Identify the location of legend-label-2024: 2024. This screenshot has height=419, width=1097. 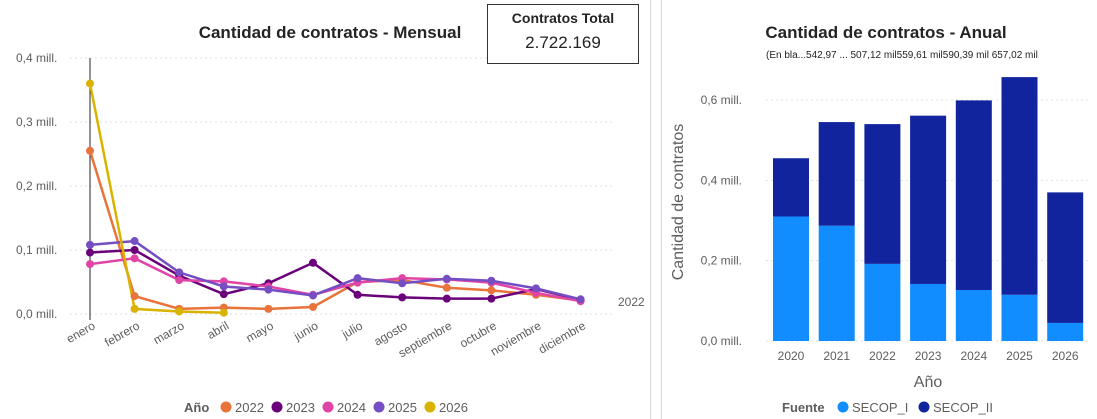
(351, 407).